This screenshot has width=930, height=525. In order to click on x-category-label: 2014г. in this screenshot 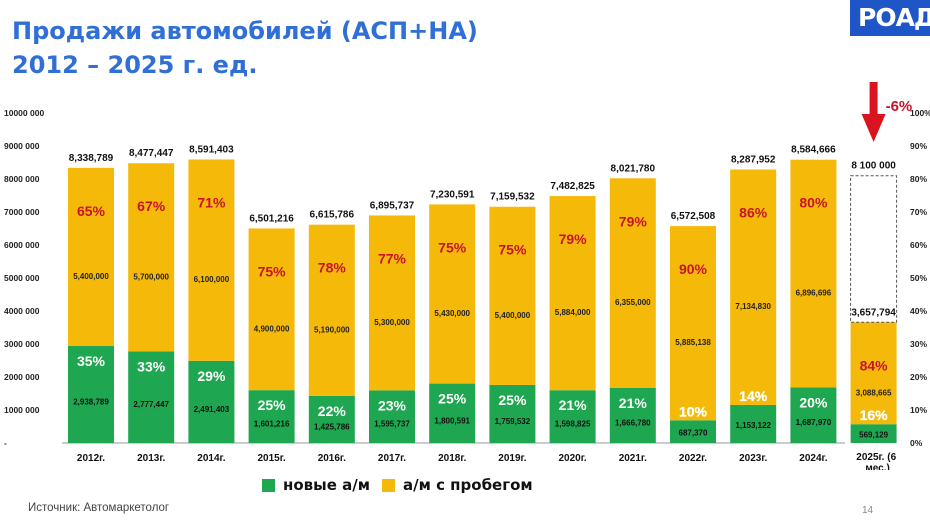, I will do `click(211, 458)`.